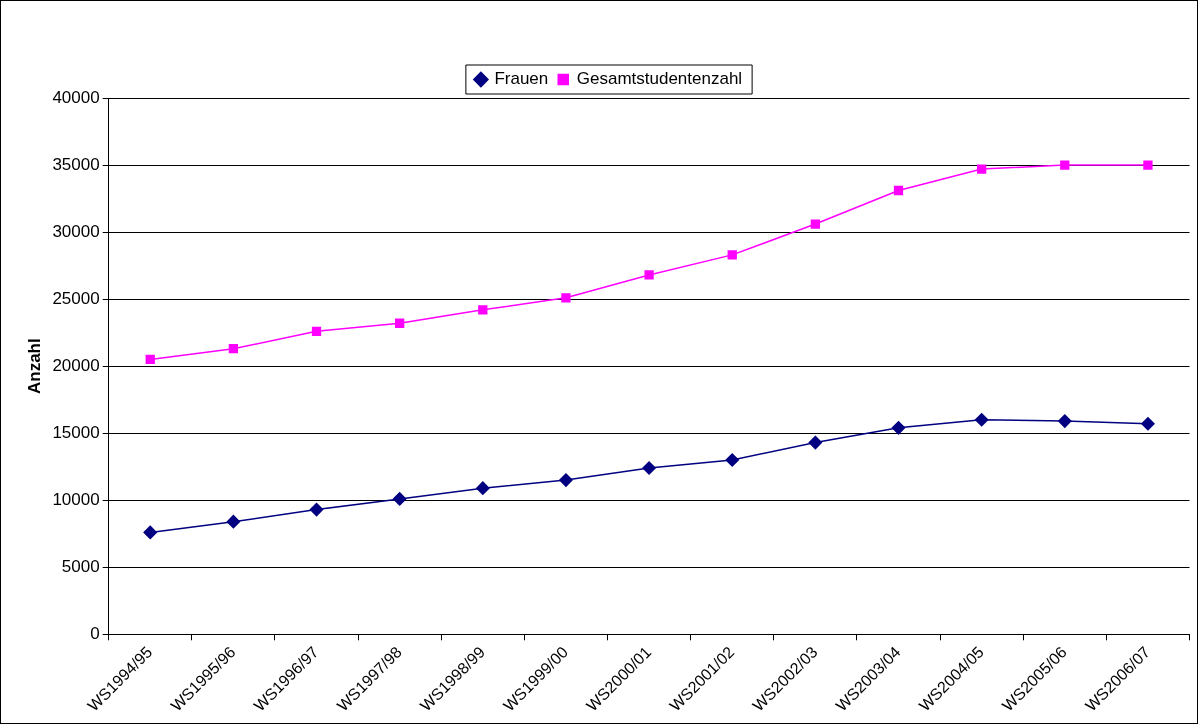  I want to click on y-tick-label: 5000, so click(80, 566).